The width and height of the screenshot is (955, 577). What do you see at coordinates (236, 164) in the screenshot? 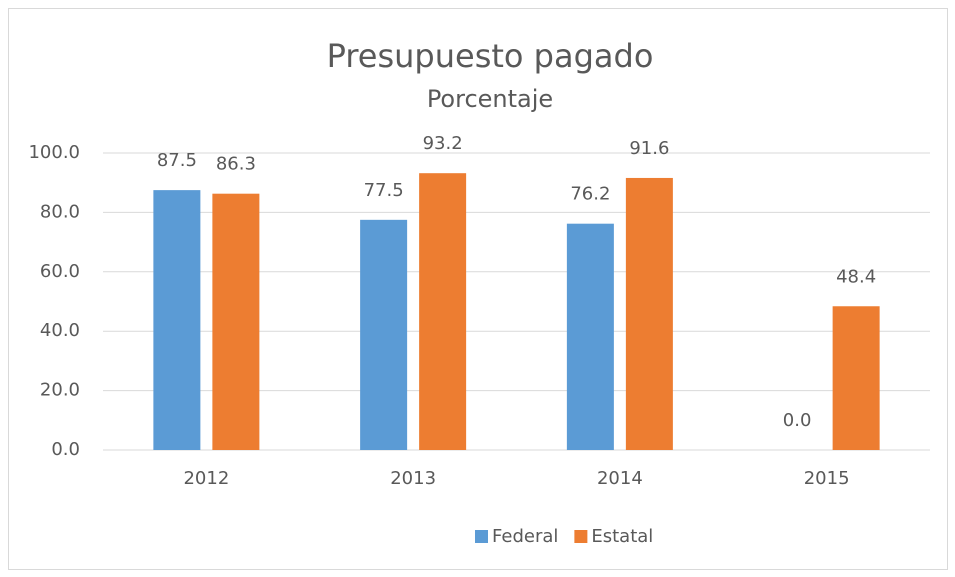
I see `data-label: 86.3` at bounding box center [236, 164].